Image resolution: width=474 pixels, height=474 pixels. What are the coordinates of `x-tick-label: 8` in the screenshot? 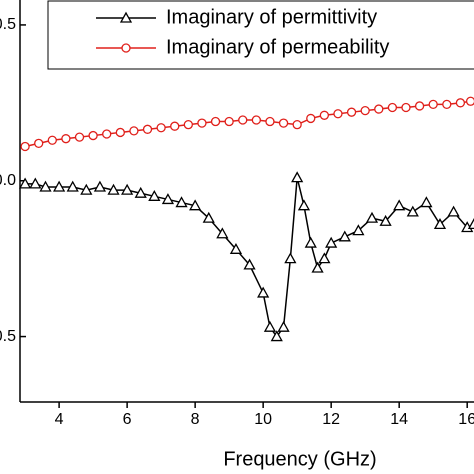 It's located at (195, 419).